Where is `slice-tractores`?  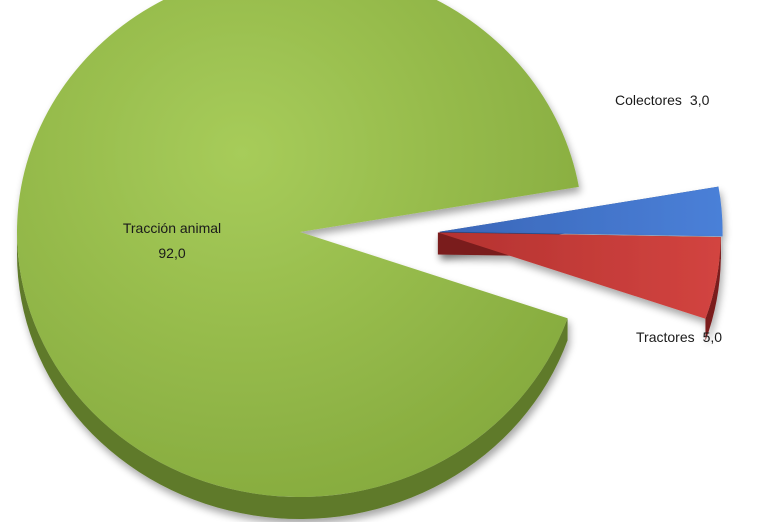 slice-tractores is located at coordinates (579, 286).